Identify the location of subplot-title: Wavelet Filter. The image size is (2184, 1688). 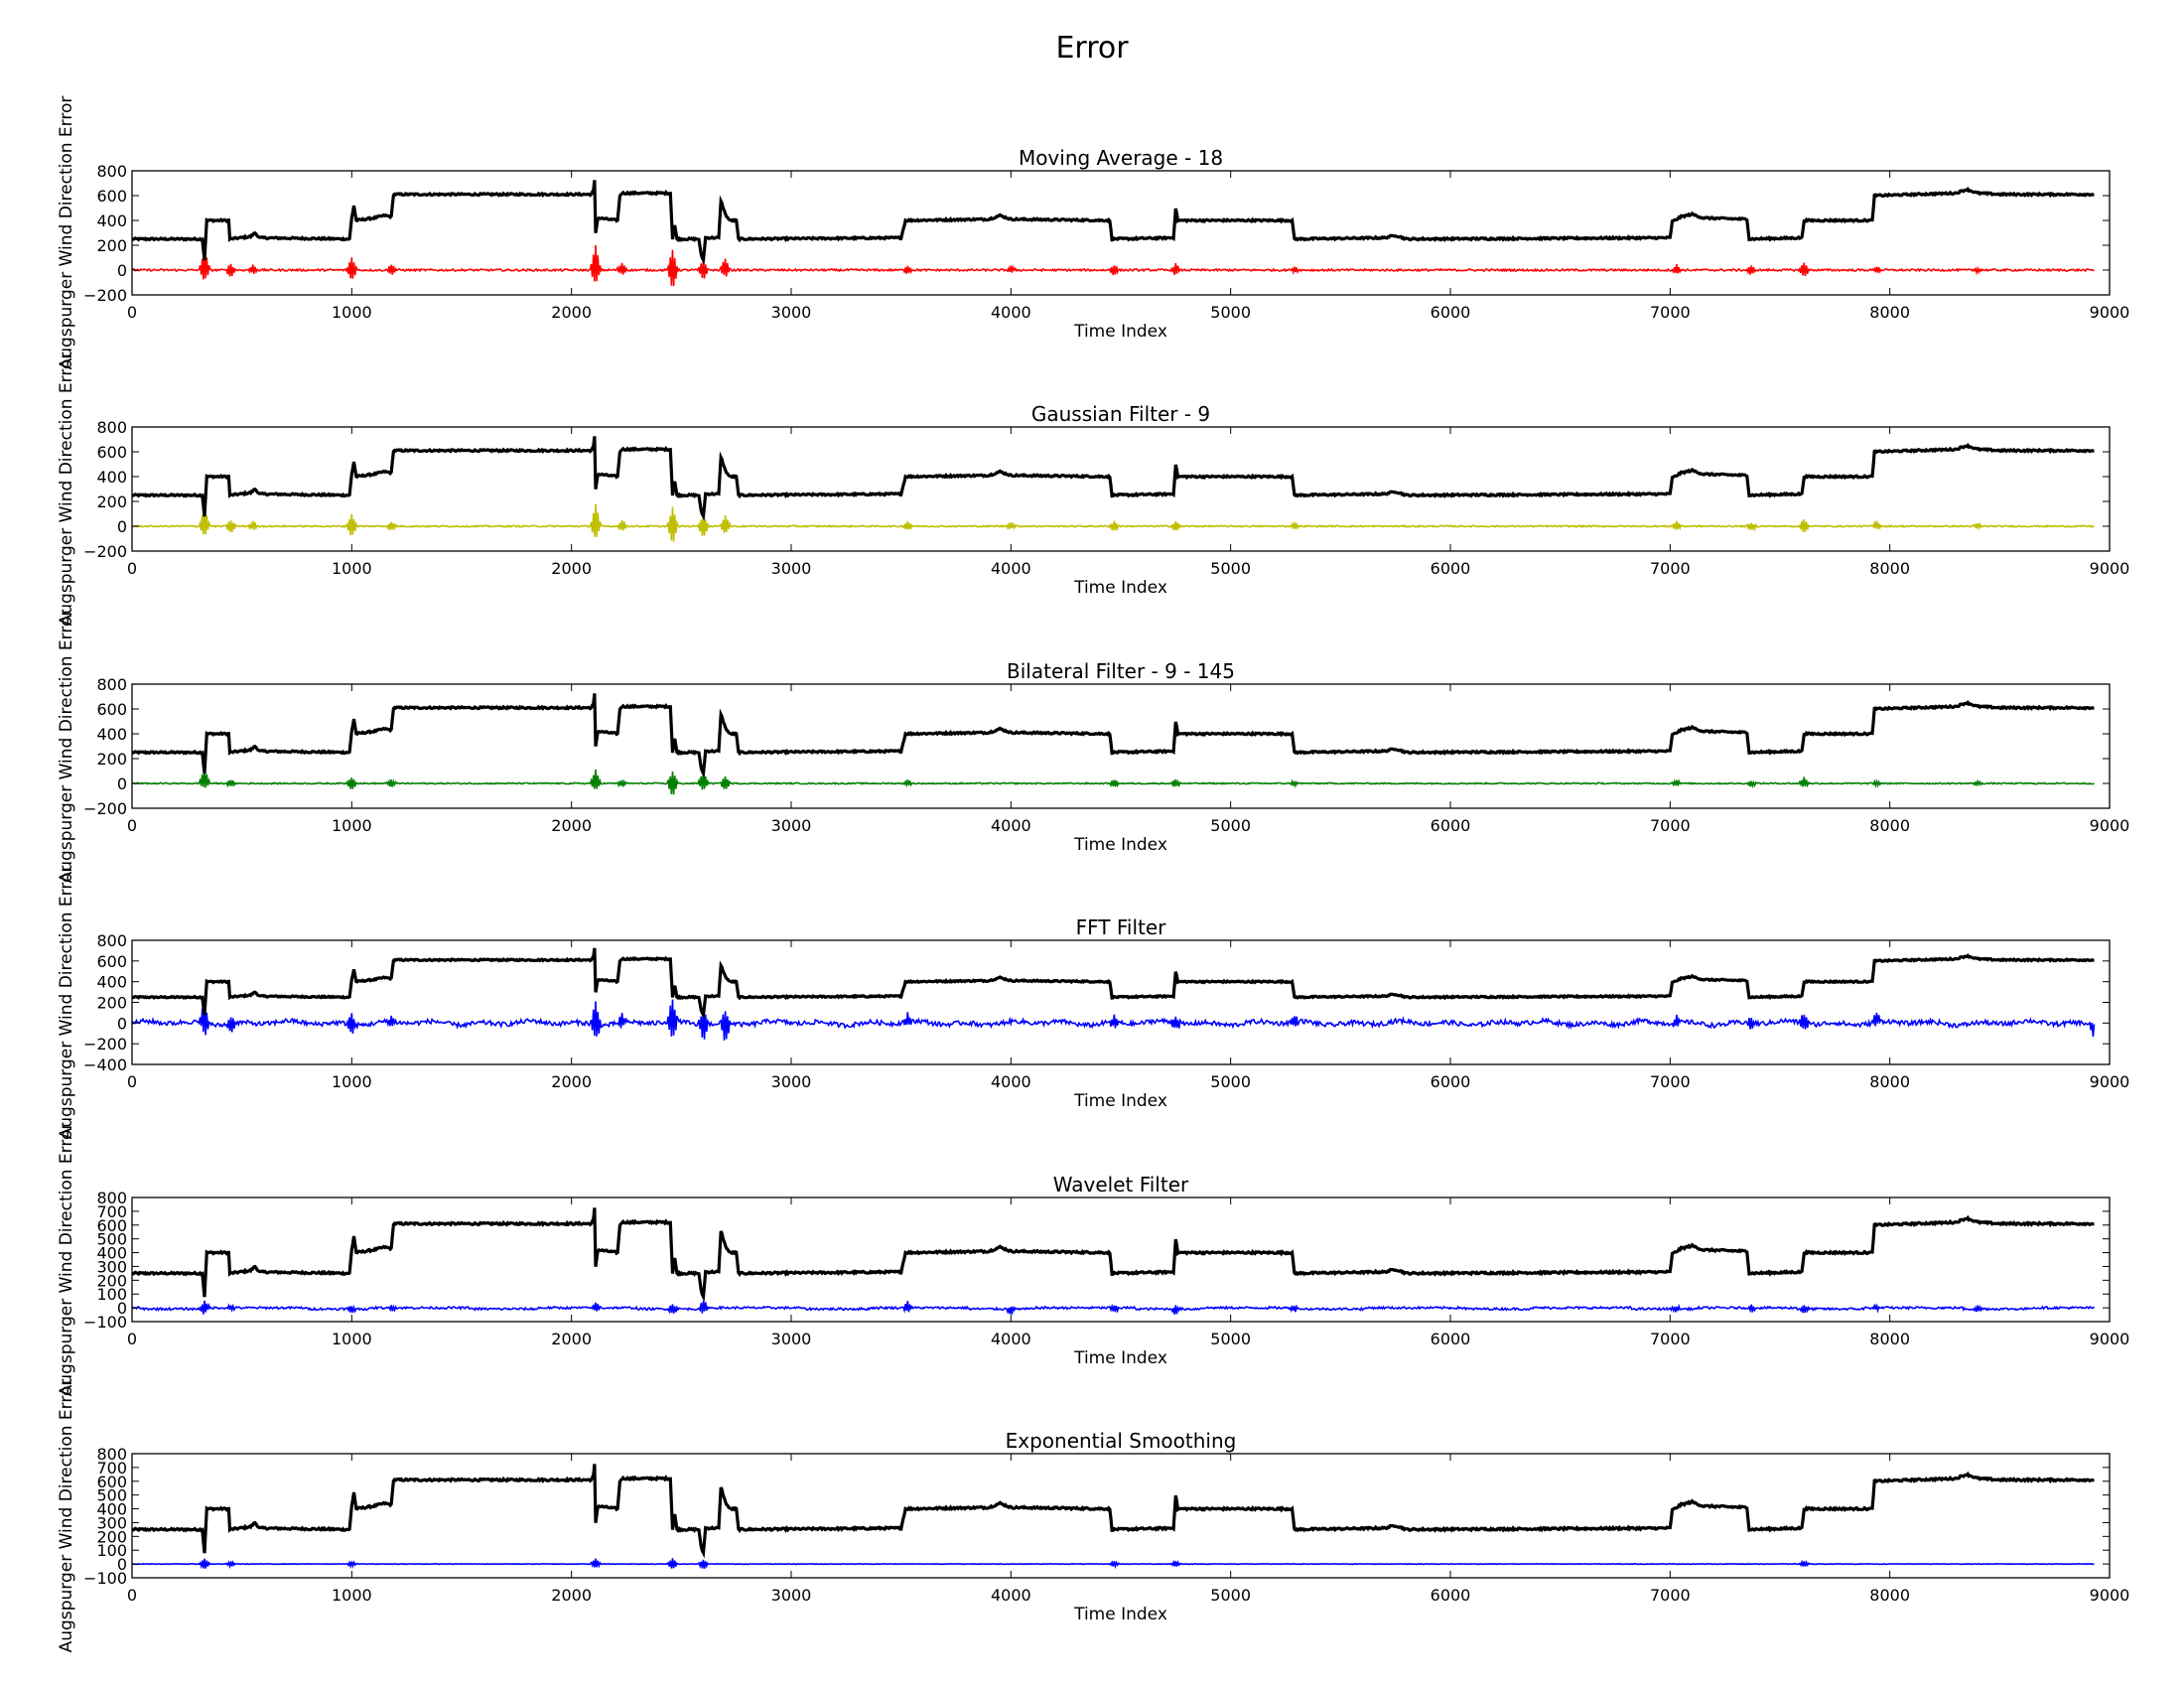
(1121, 1184).